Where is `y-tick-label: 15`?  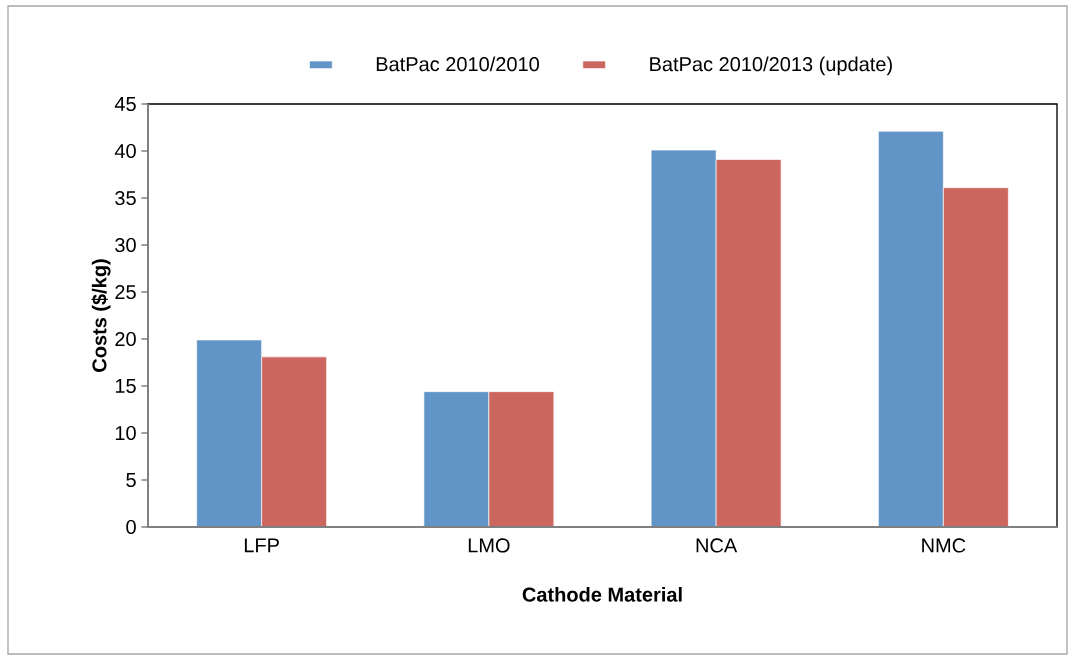 y-tick-label: 15 is located at coordinates (125, 386).